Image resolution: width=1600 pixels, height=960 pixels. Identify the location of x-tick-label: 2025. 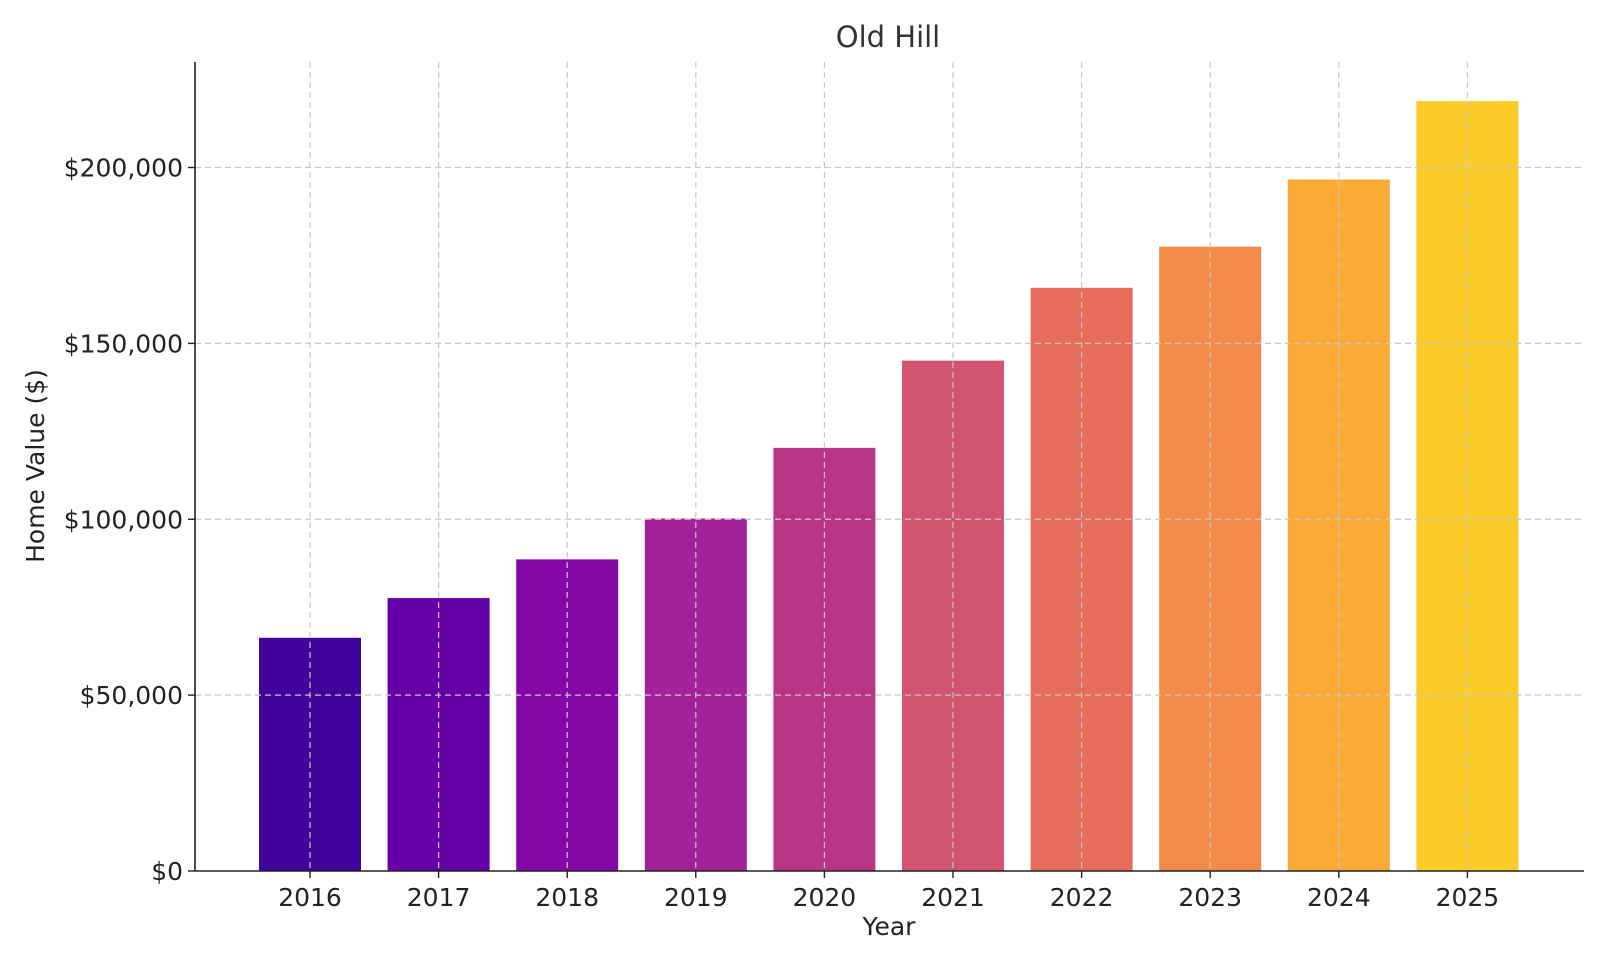
(1468, 897).